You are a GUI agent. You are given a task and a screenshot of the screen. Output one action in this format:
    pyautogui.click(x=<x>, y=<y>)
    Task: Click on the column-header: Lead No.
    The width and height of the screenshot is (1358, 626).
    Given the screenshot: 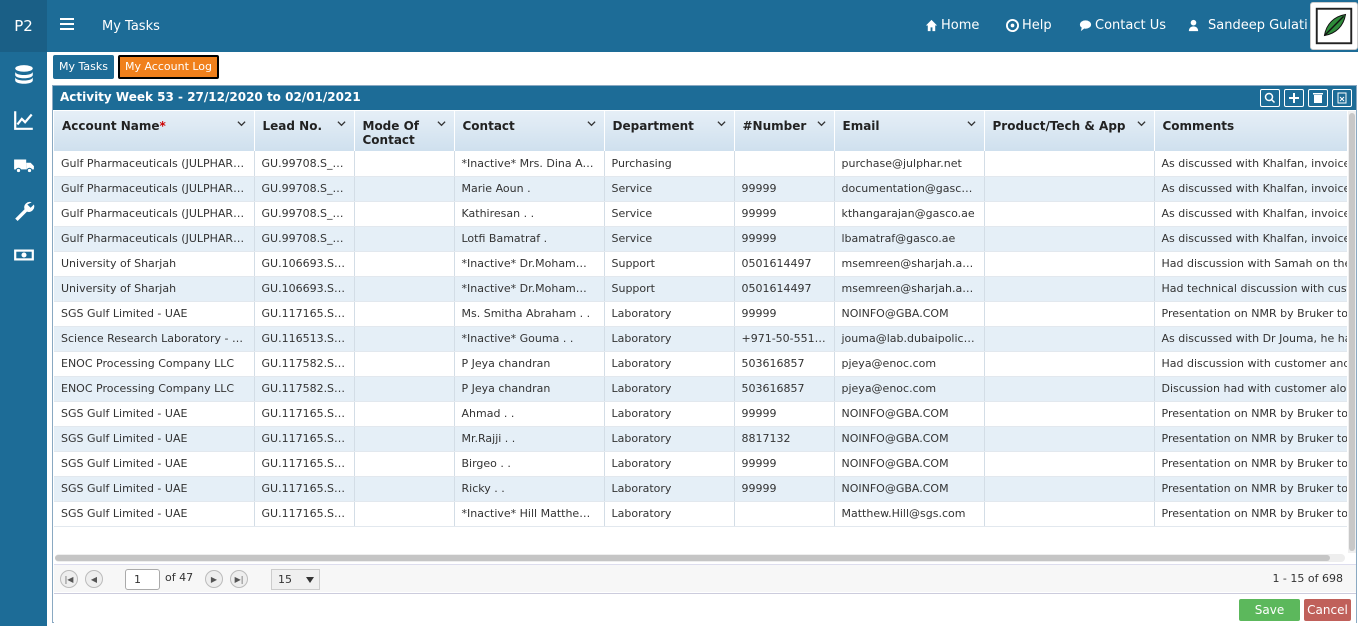 What is the action you would take?
    pyautogui.click(x=304, y=131)
    